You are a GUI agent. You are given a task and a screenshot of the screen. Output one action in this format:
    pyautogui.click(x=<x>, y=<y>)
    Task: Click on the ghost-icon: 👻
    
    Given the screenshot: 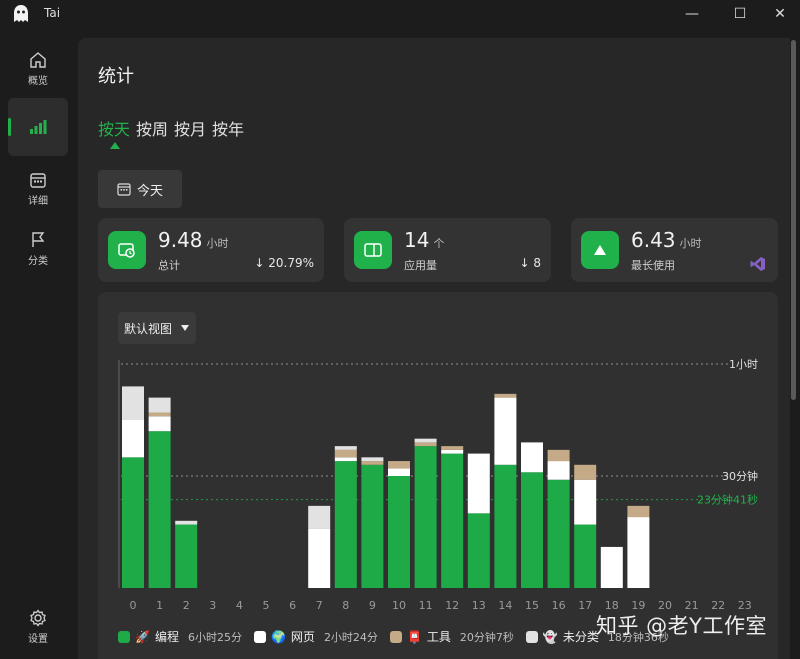 What is the action you would take?
    pyautogui.click(x=550, y=636)
    